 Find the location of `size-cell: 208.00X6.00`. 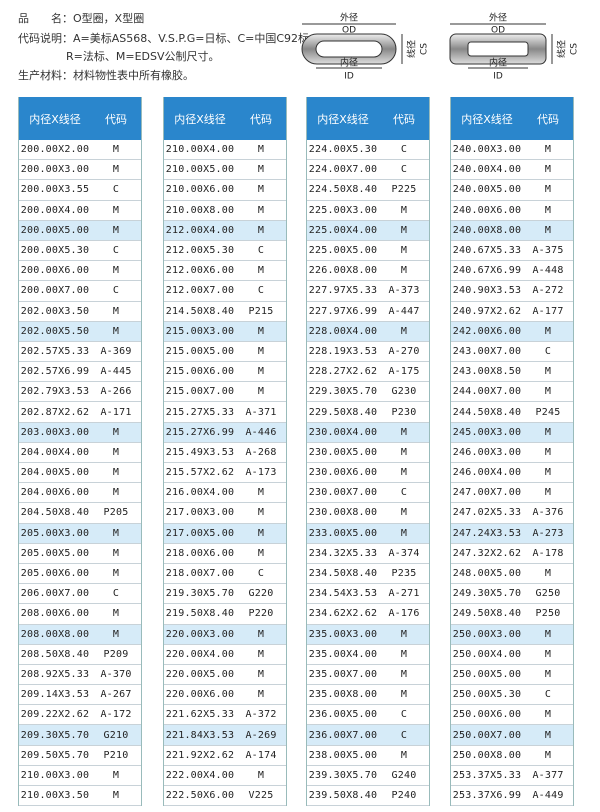

size-cell: 208.00X6.00 is located at coordinates (55, 614).